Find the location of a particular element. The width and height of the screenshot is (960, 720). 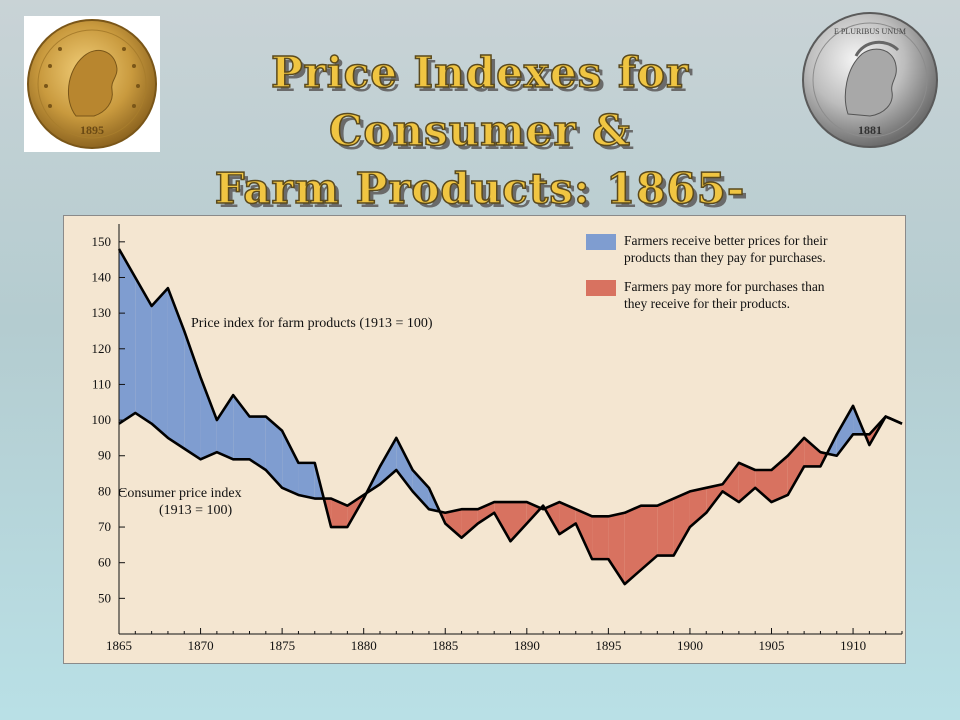

silver-coin-image: E PLURIBUS UNUM 1881 is located at coordinates (870, 80).